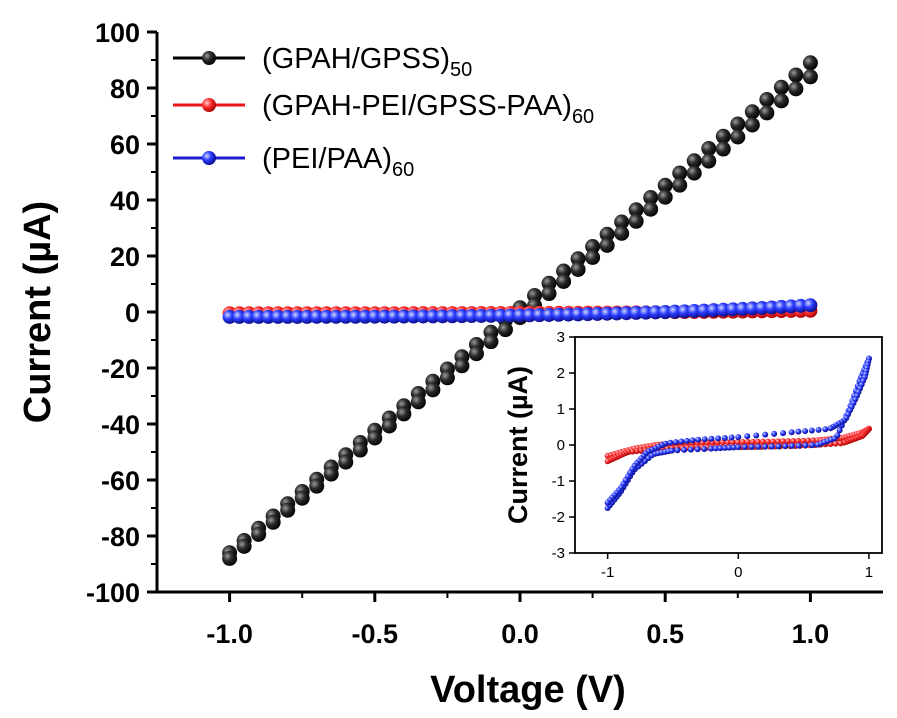 Image resolution: width=897 pixels, height=718 pixels. What do you see at coordinates (712, 455) in the screenshot?
I see `inset-ticks: -1 0 1 3 2 1 0 -1 -2 -3` at bounding box center [712, 455].